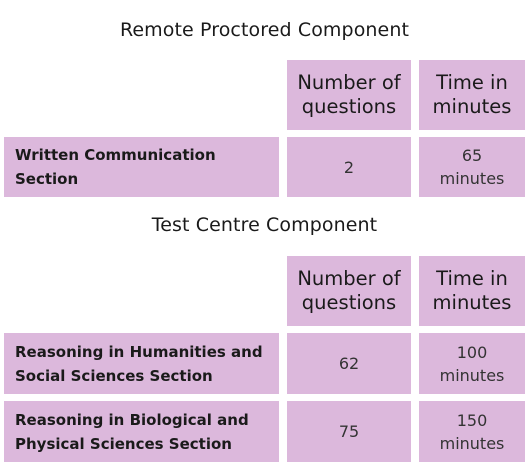 This screenshot has width=529, height=467. Describe the element at coordinates (114, 375) in the screenshot. I see `label-line: Social Sciences Section` at that location.